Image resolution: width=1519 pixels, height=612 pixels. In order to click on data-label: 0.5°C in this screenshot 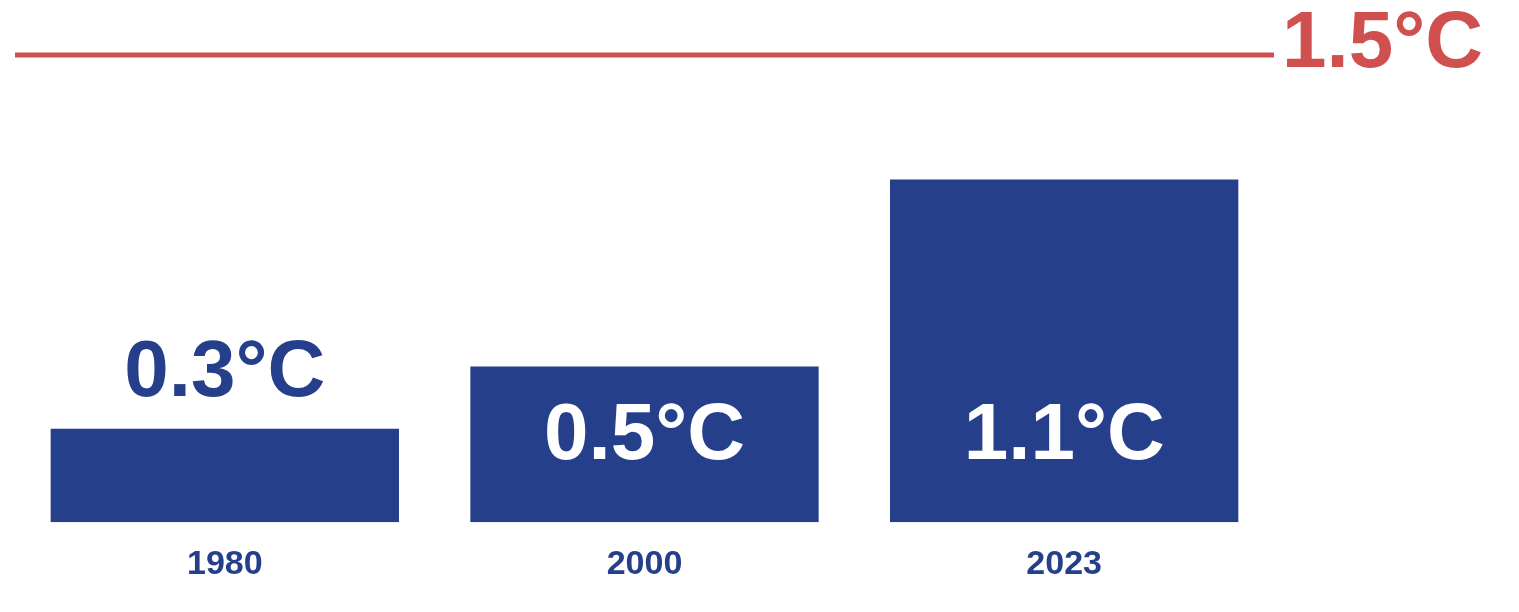, I will do `click(644, 432)`.